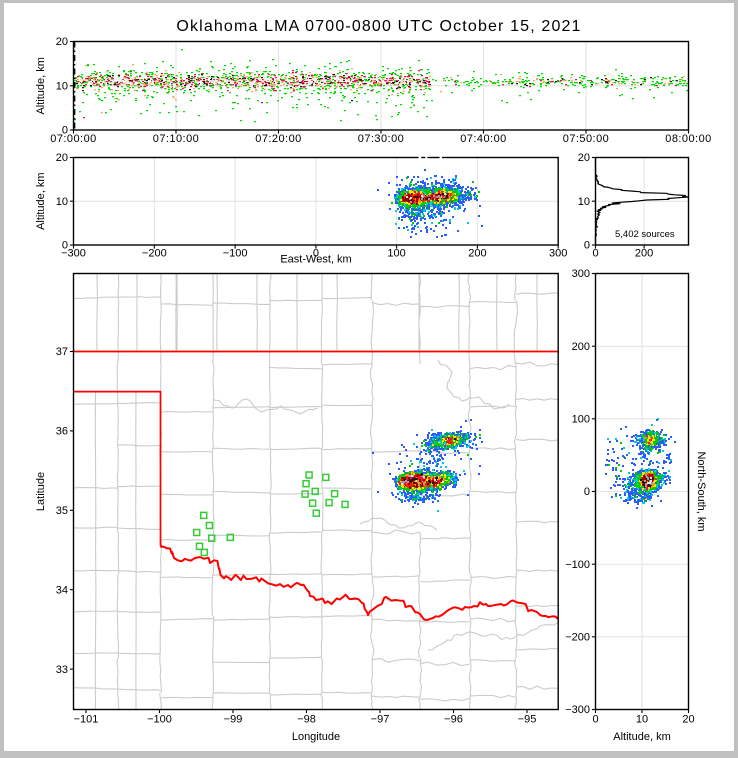 Image resolution: width=738 pixels, height=758 pixels. Describe the element at coordinates (527, 719) in the screenshot. I see `svg-text: −95` at that location.